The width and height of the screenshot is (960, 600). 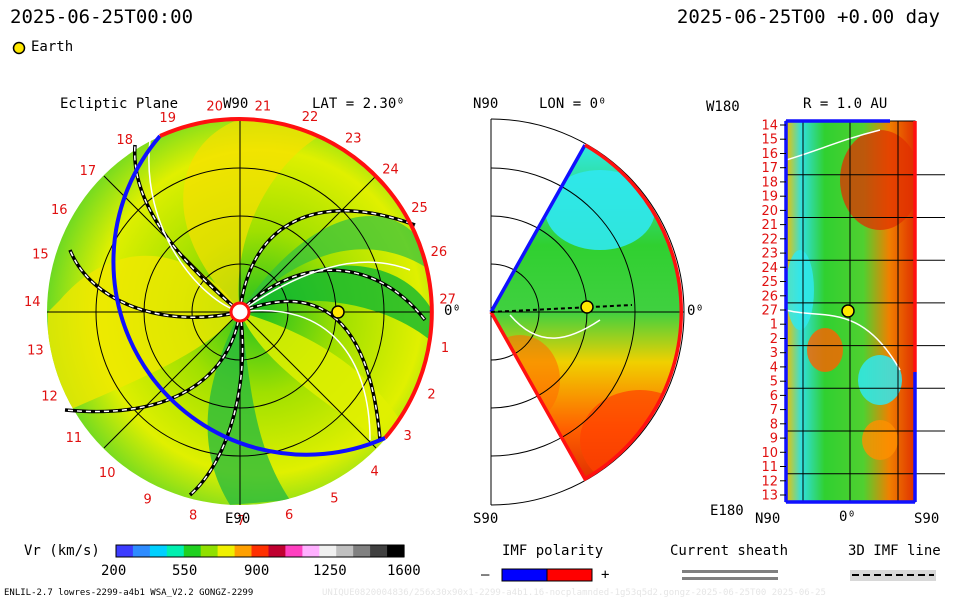 I want to click on radial-row-label: 3, so click(x=774, y=353).